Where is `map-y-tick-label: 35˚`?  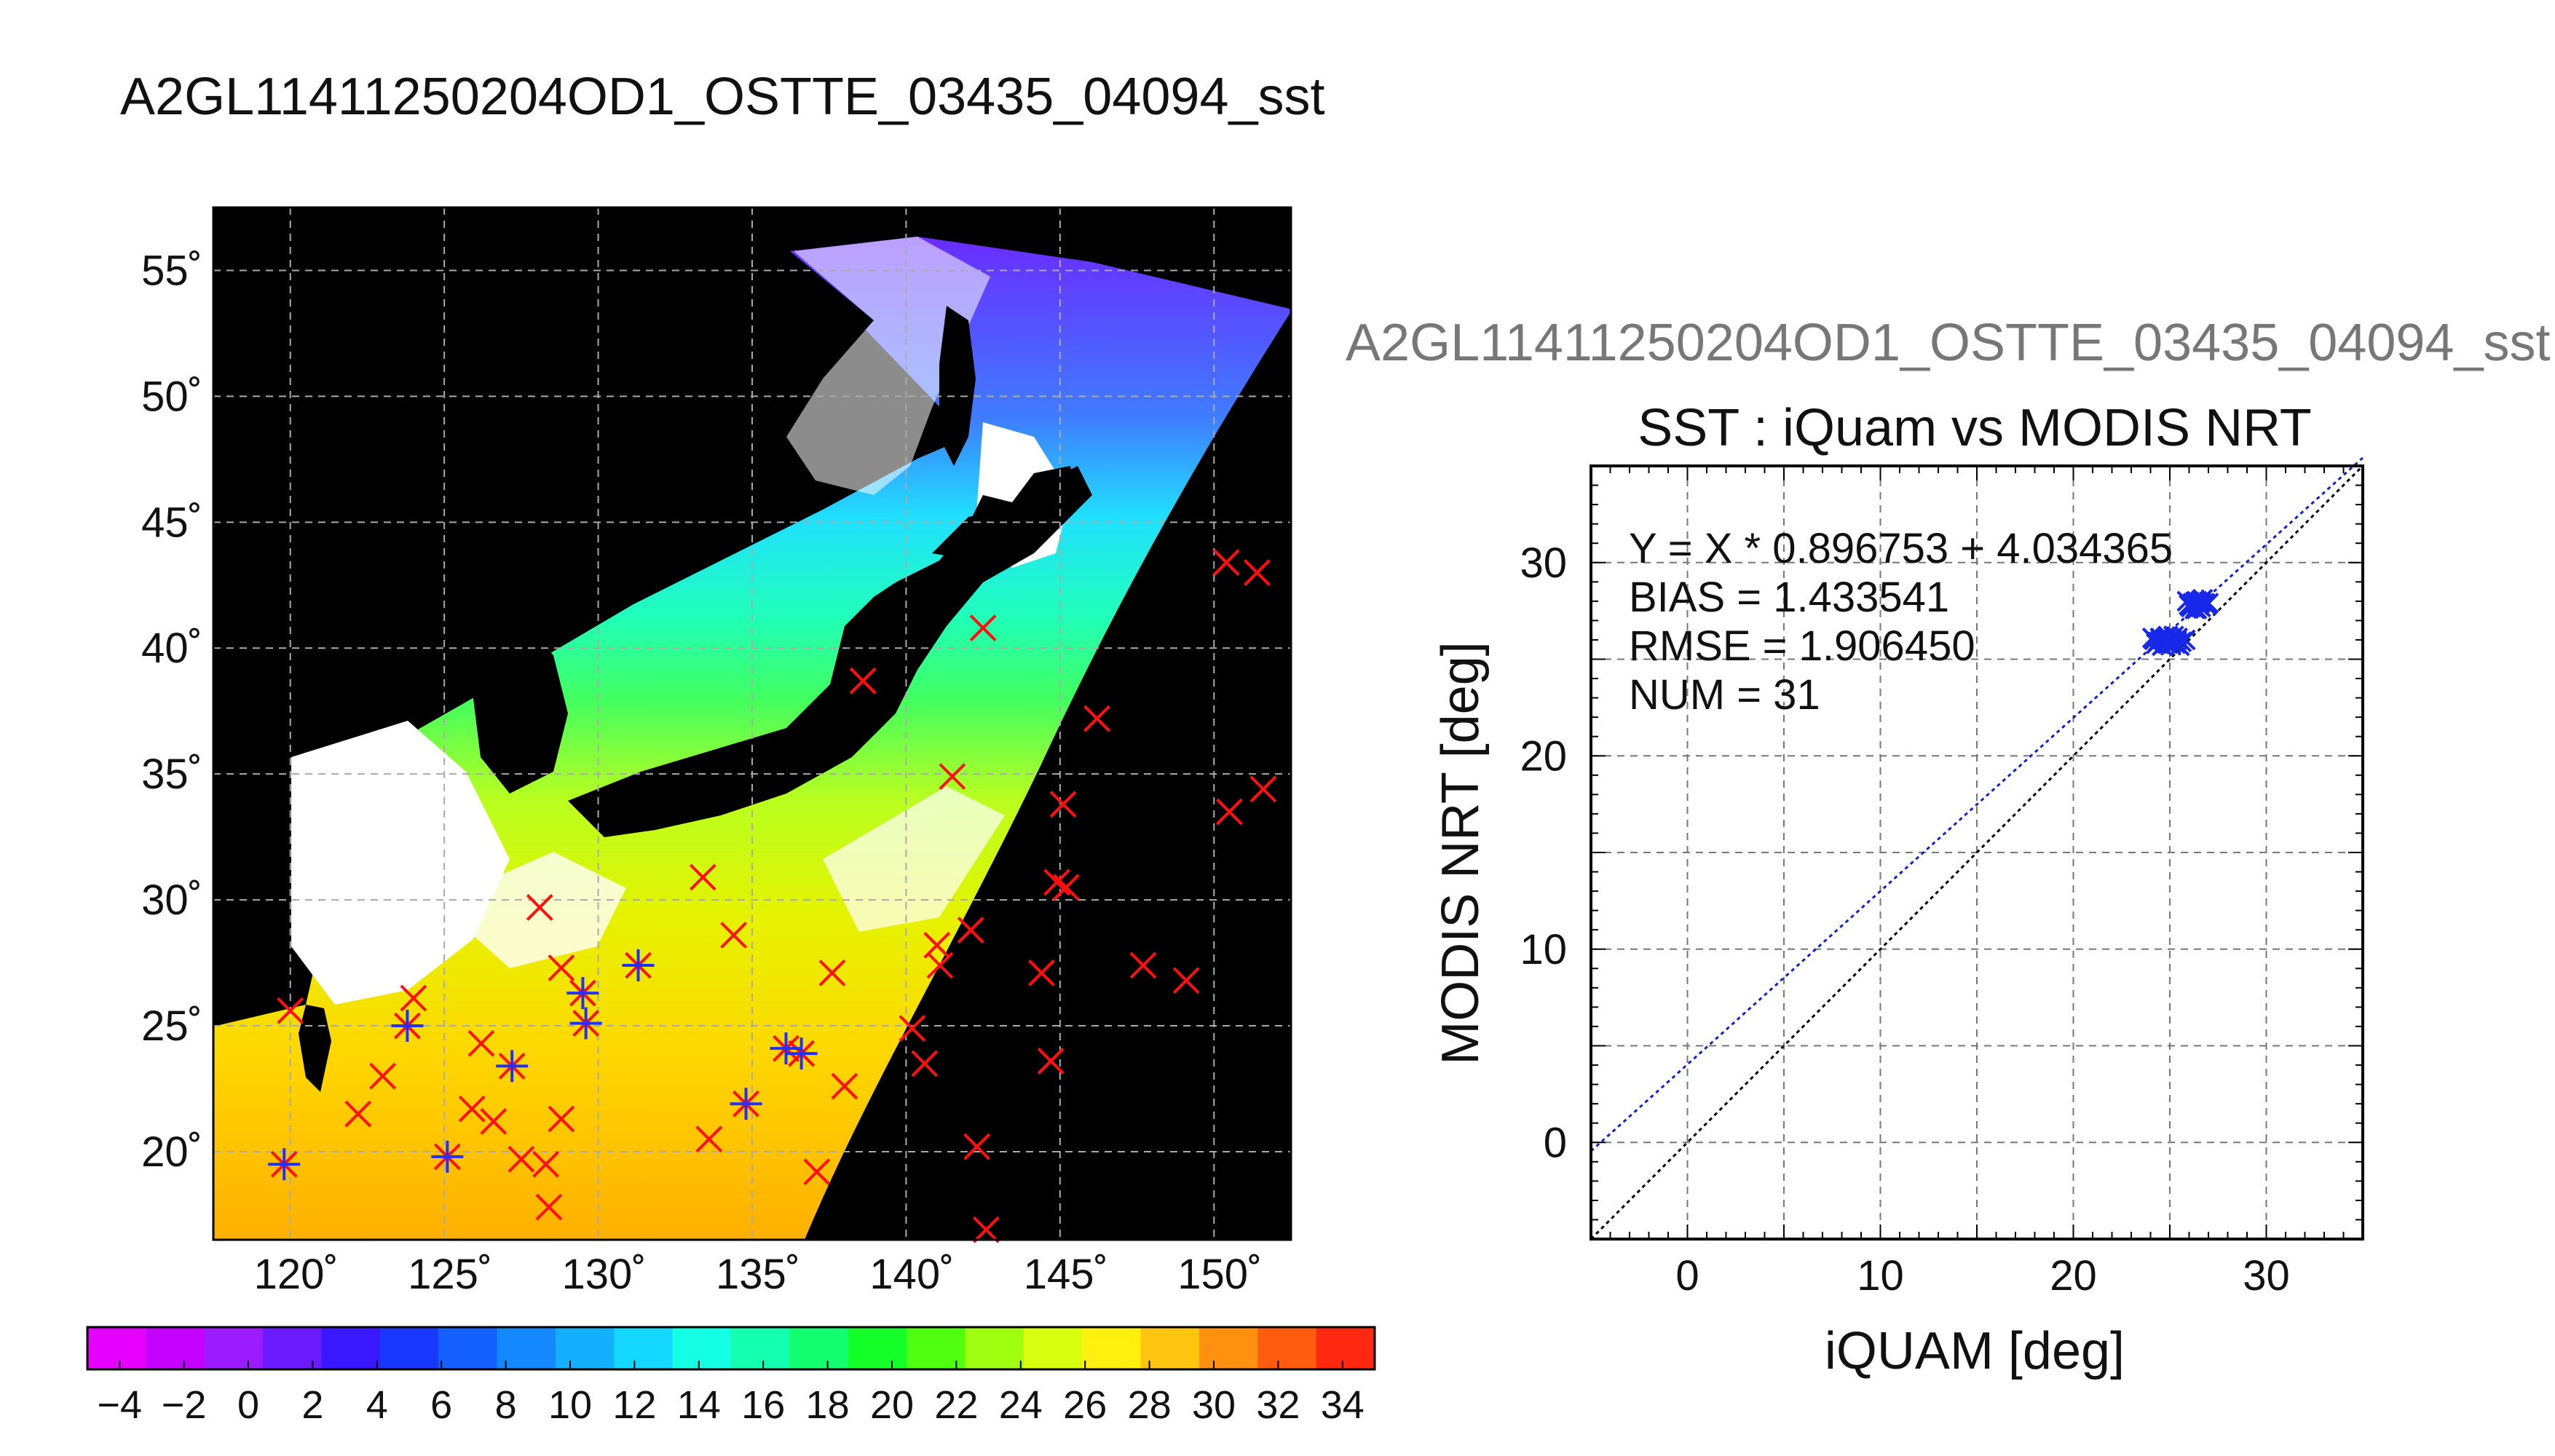 map-y-tick-label: 35˚ is located at coordinates (171, 774).